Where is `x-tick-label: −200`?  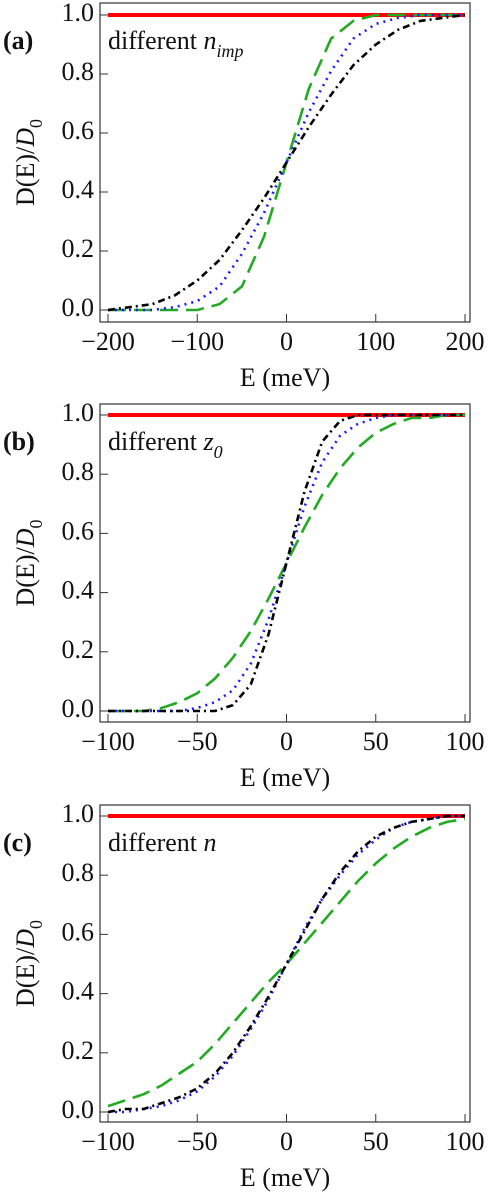
x-tick-label: −200 is located at coordinates (108, 341).